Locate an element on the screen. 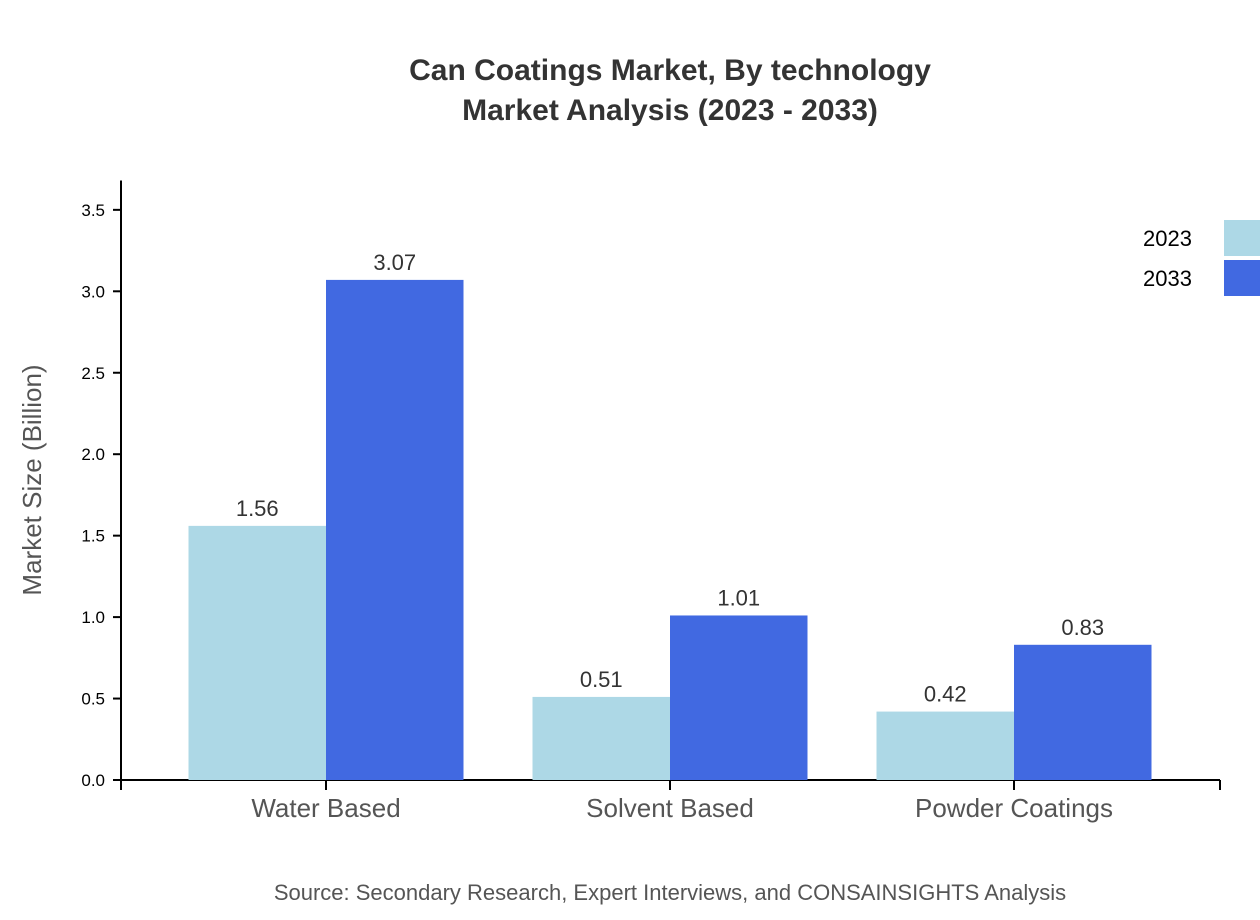 This screenshot has height=920, width=1260. y-axis-label: Market Size (Billion) is located at coordinates (32, 479).